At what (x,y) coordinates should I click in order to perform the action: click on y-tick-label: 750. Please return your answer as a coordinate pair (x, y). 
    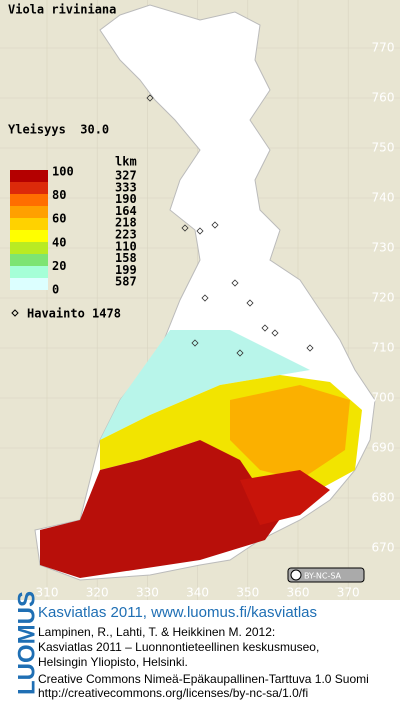
    Looking at the image, I should click on (383, 148).